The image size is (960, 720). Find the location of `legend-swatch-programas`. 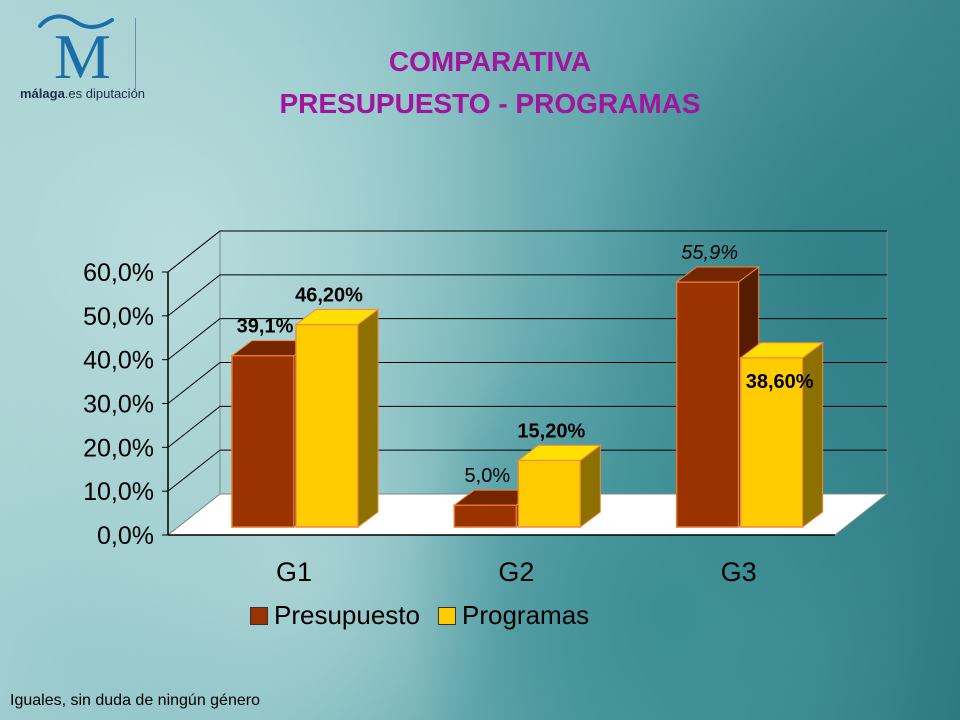

legend-swatch-programas is located at coordinates (447, 615).